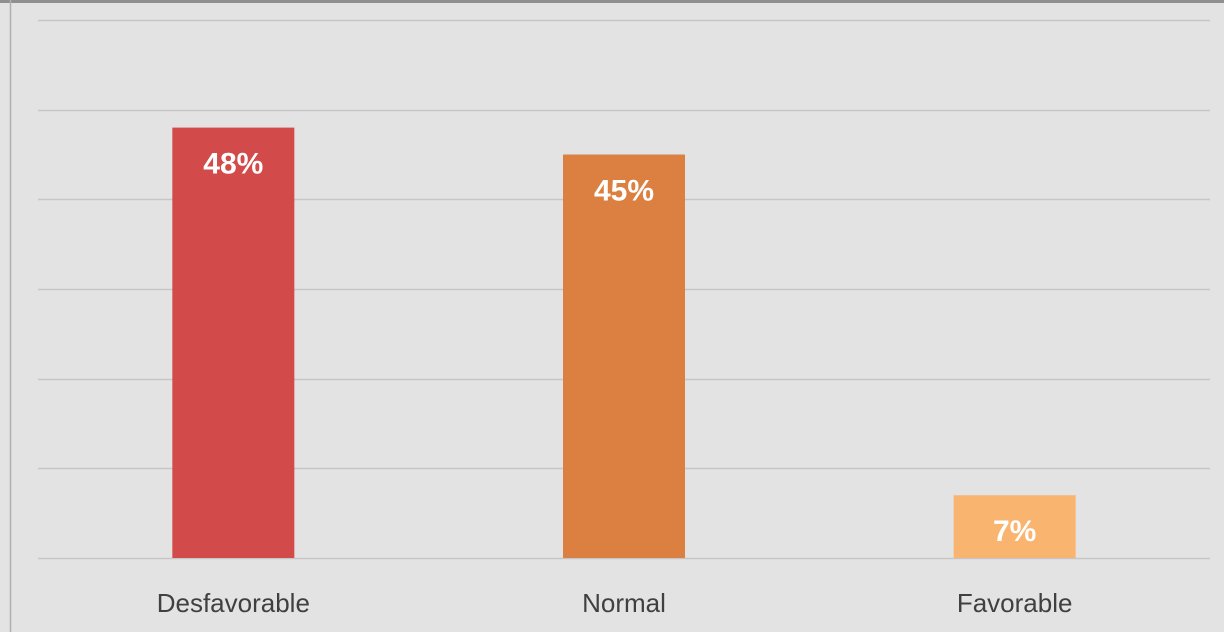 This screenshot has height=632, width=1224. Describe the element at coordinates (624, 603) in the screenshot. I see `category-label: Normal` at that location.